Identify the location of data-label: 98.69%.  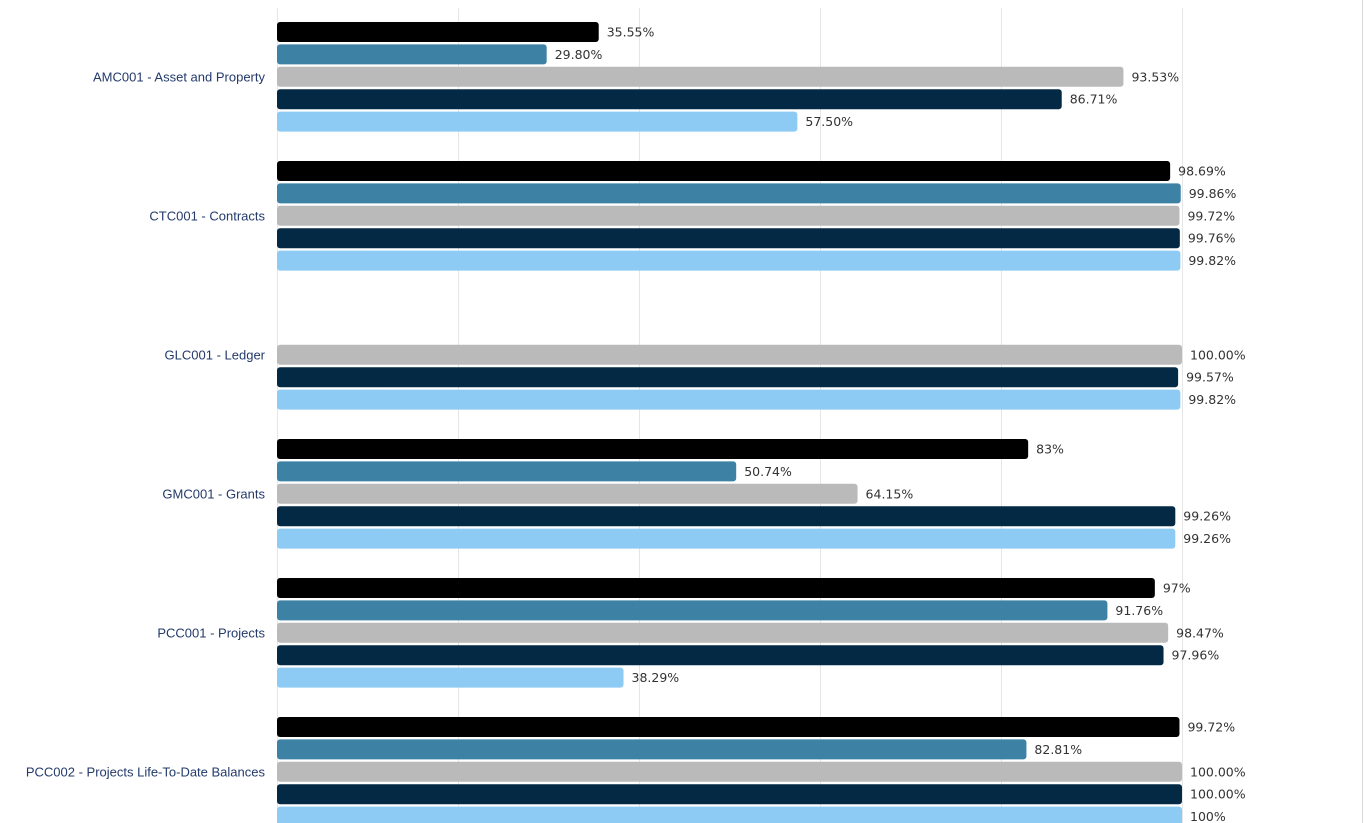
(1202, 171).